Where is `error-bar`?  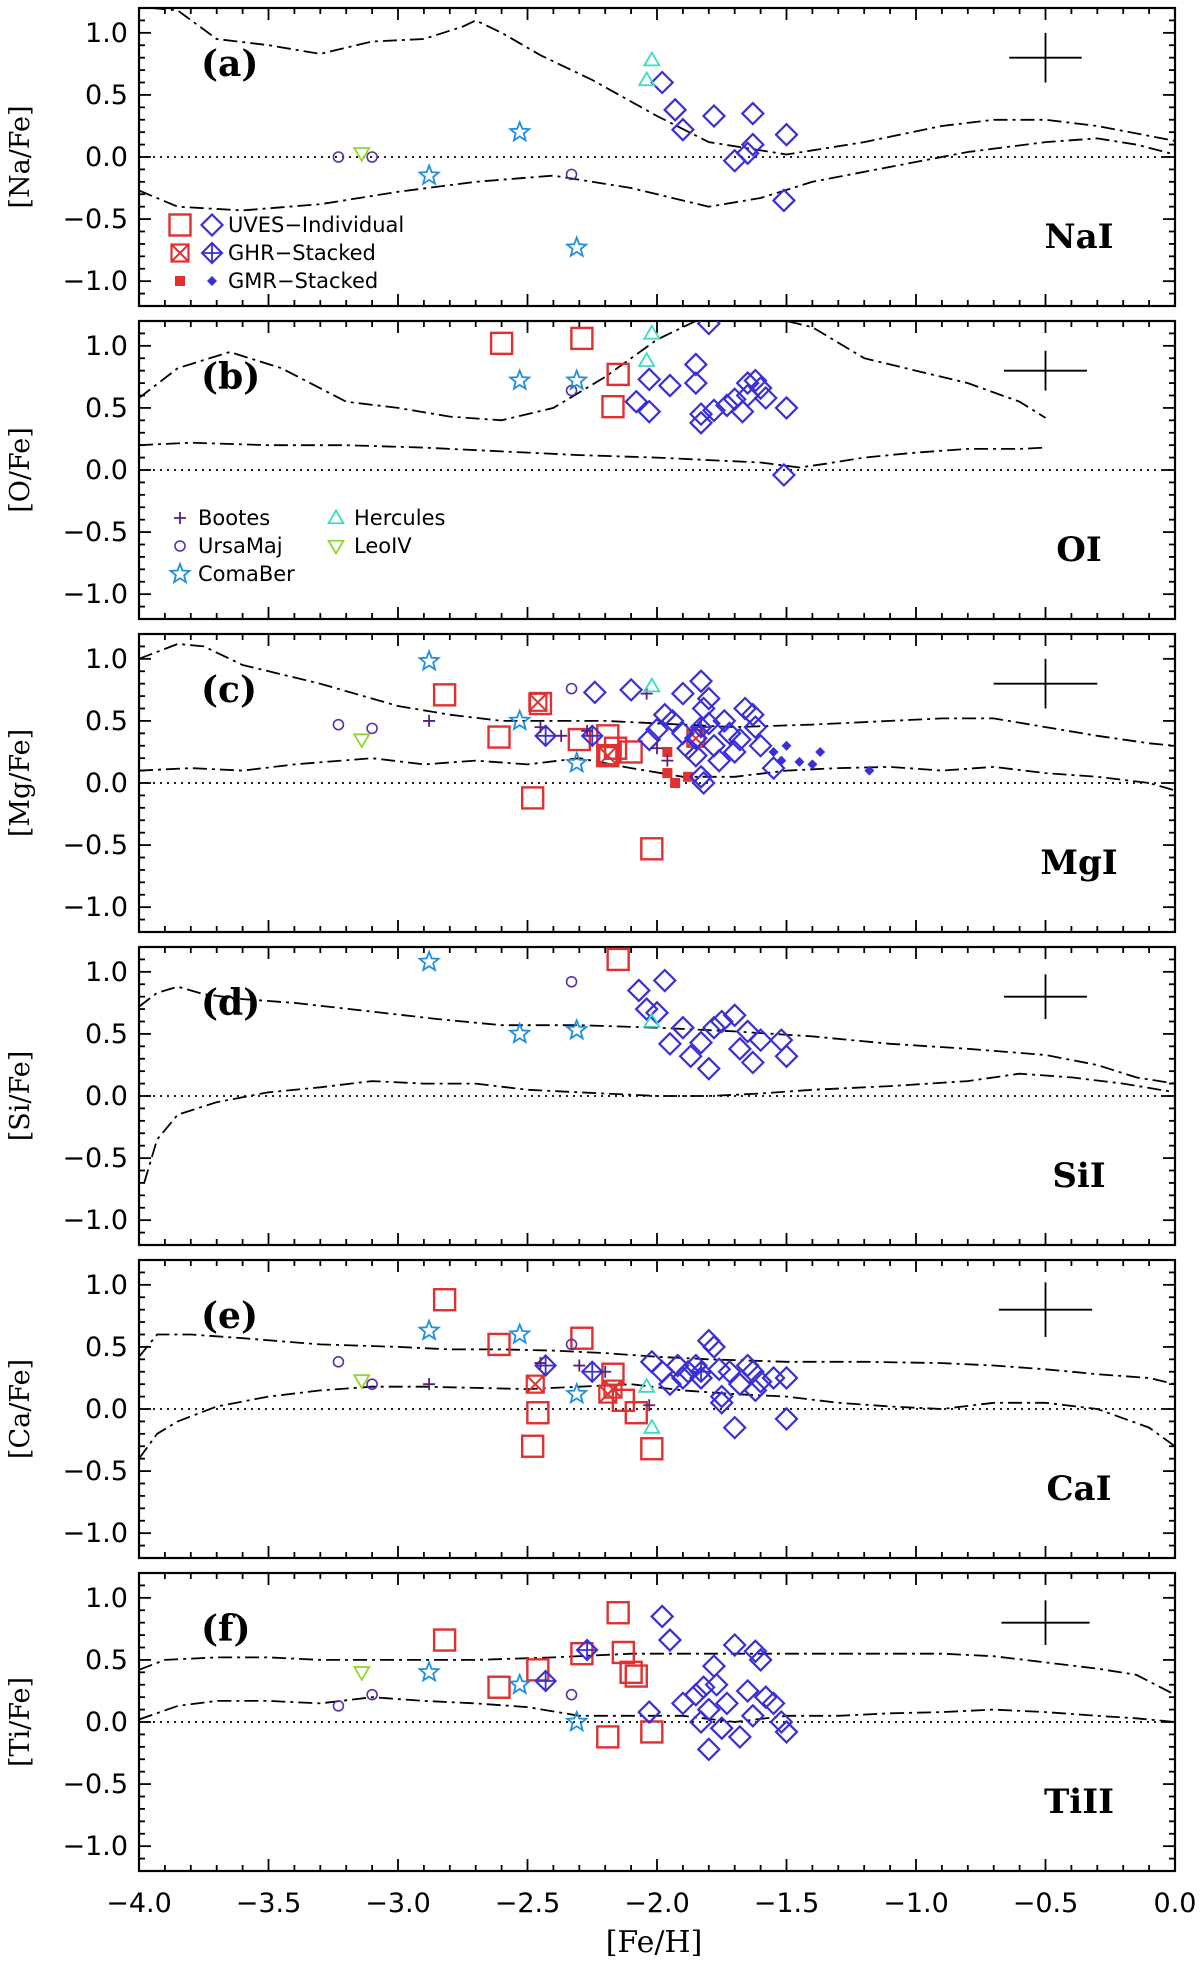 error-bar is located at coordinates (1045, 1623).